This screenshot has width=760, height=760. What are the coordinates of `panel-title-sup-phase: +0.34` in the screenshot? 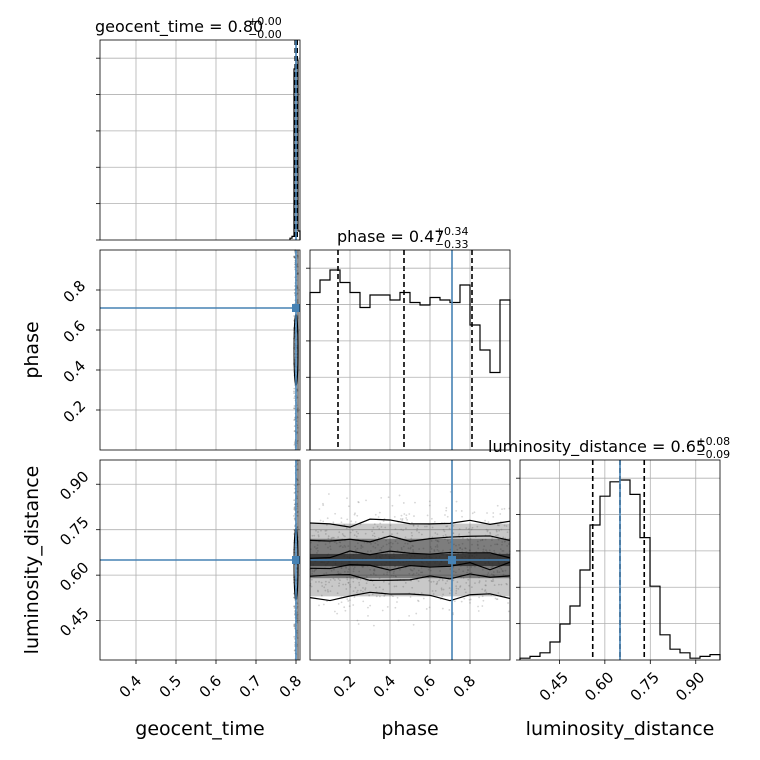 It's located at (452, 231).